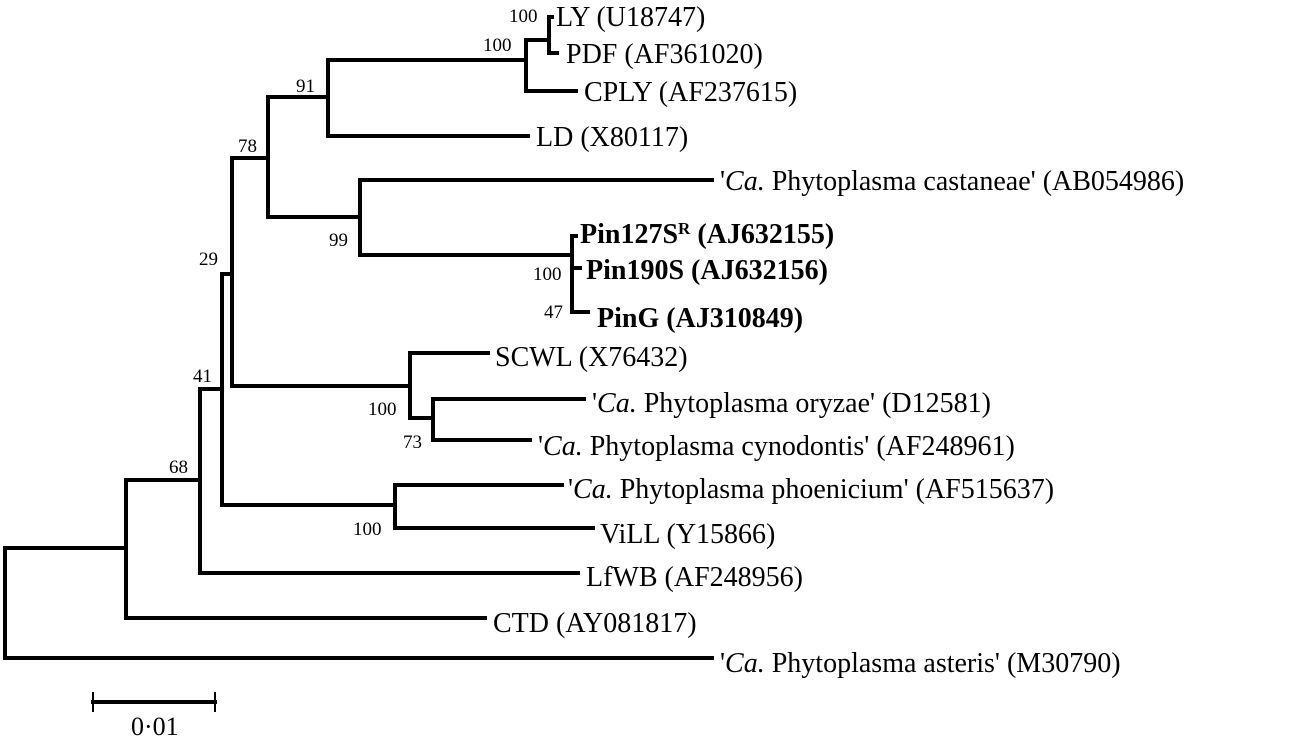  Describe the element at coordinates (920, 663) in the screenshot. I see `leaf-asteris: 'Ca. Phytoplasma asteris' (M30790)` at that location.